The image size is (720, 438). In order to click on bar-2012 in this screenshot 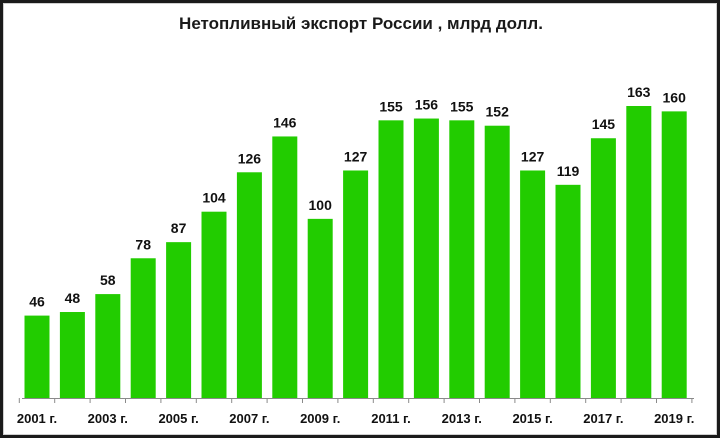, I will do `click(426, 258)`.